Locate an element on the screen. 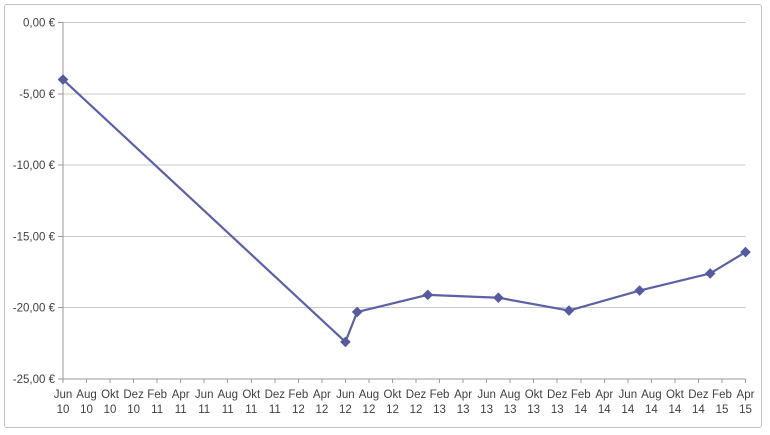  y-axis-tick-label: -20,00 € is located at coordinates (34, 309).